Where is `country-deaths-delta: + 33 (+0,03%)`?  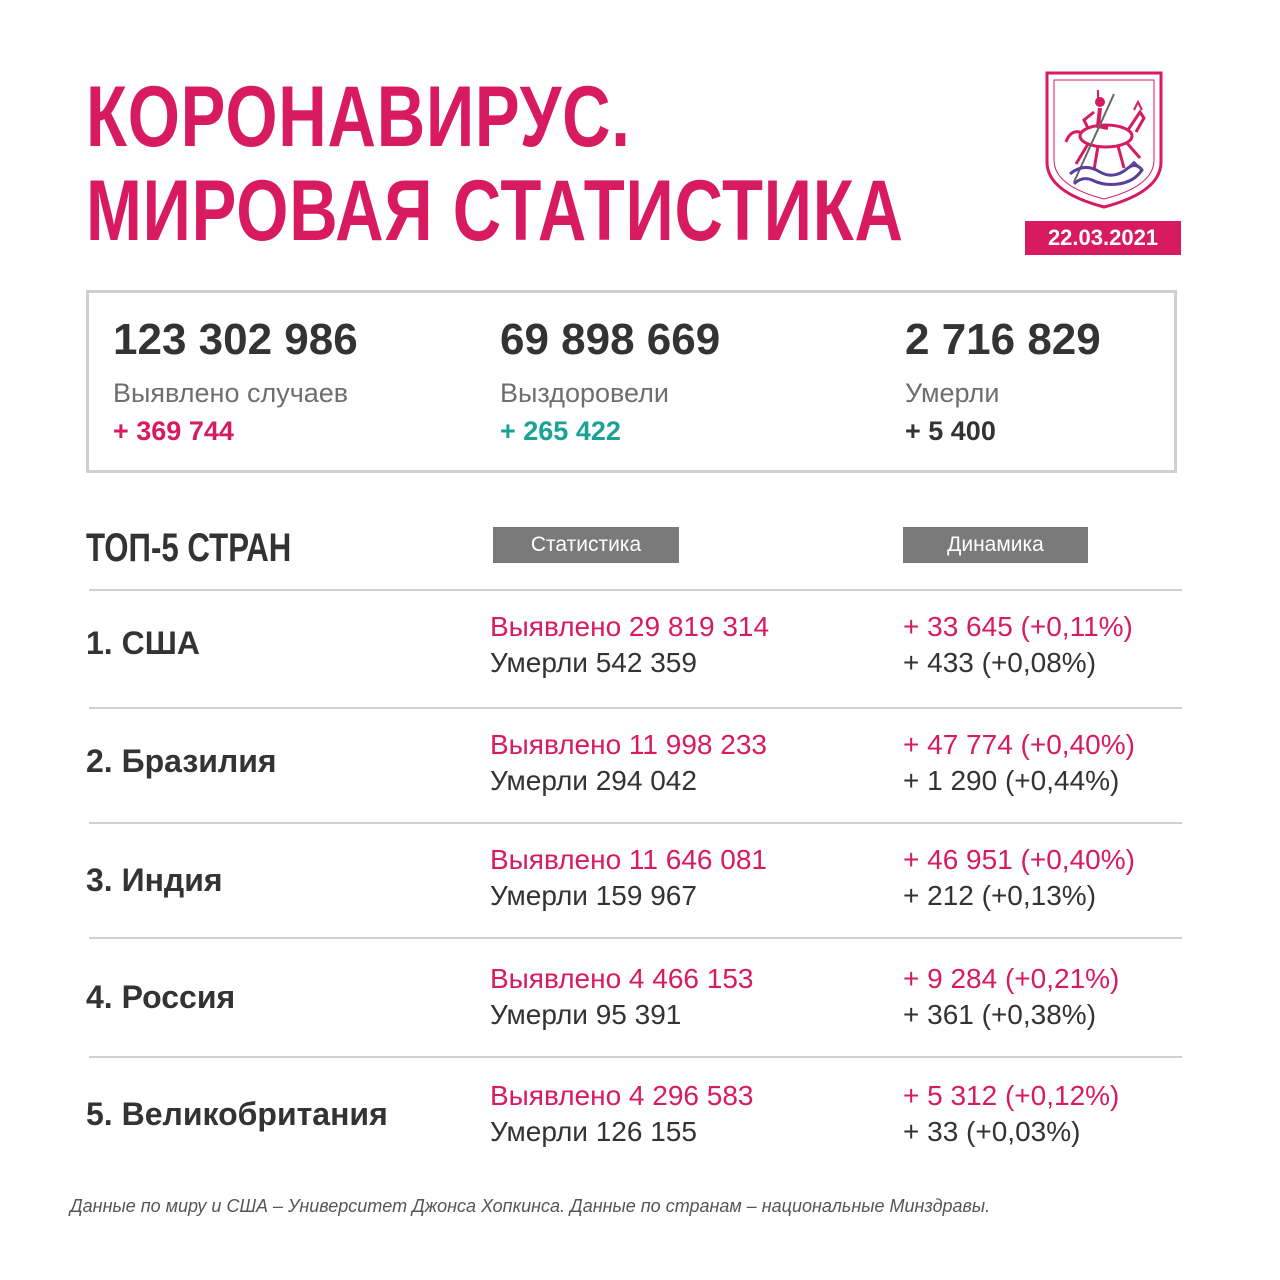
country-deaths-delta: + 33 (+0,03%) is located at coordinates (992, 1131).